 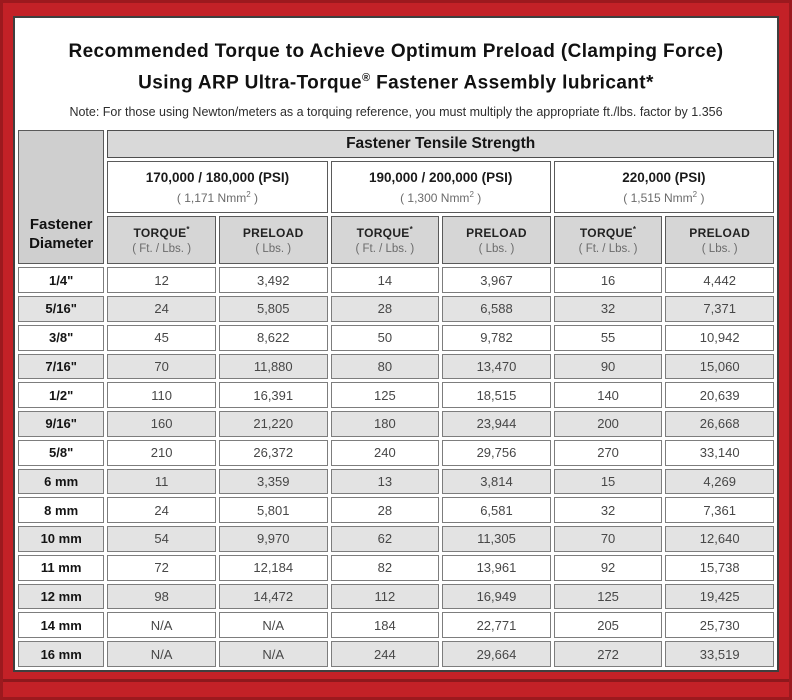 I want to click on fastener-diameter-cell: 11 mm, so click(x=61, y=567).